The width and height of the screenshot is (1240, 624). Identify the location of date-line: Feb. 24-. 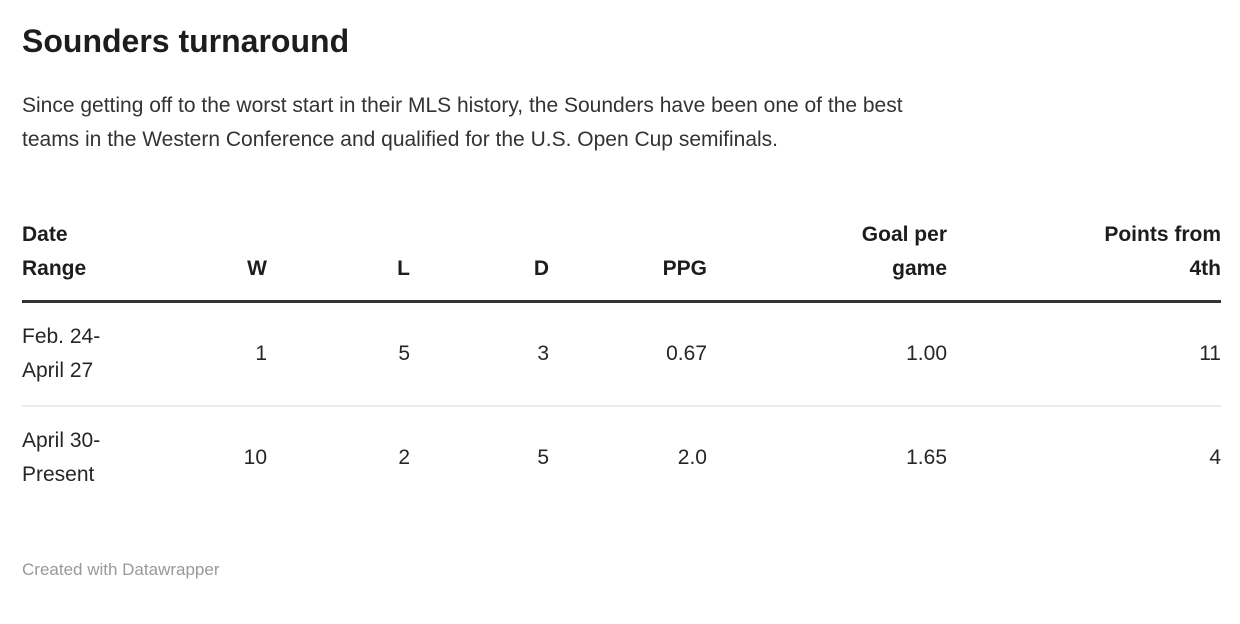
(61, 336).